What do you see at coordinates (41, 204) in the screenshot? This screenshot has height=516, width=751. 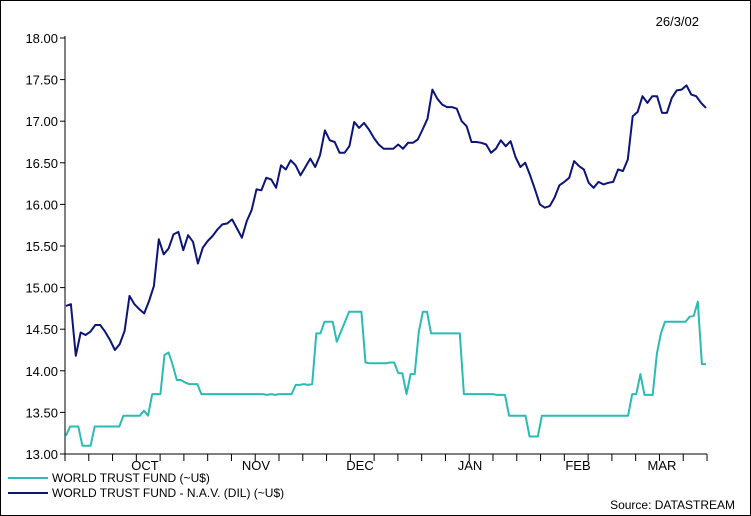 I see `y-tick-label: 16.00` at bounding box center [41, 204].